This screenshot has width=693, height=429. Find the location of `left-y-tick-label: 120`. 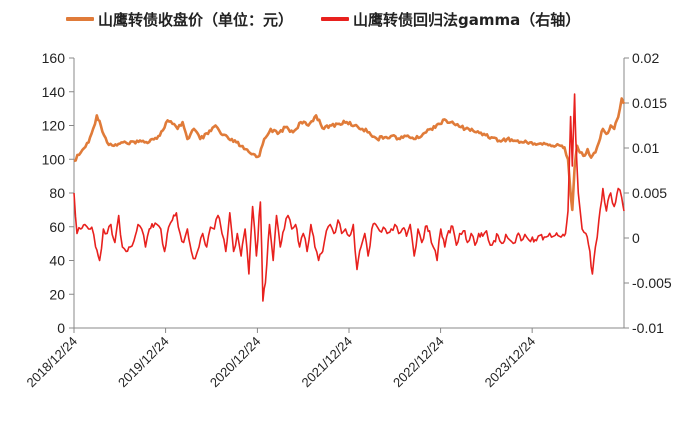

left-y-tick-label: 120 is located at coordinates (54, 126).